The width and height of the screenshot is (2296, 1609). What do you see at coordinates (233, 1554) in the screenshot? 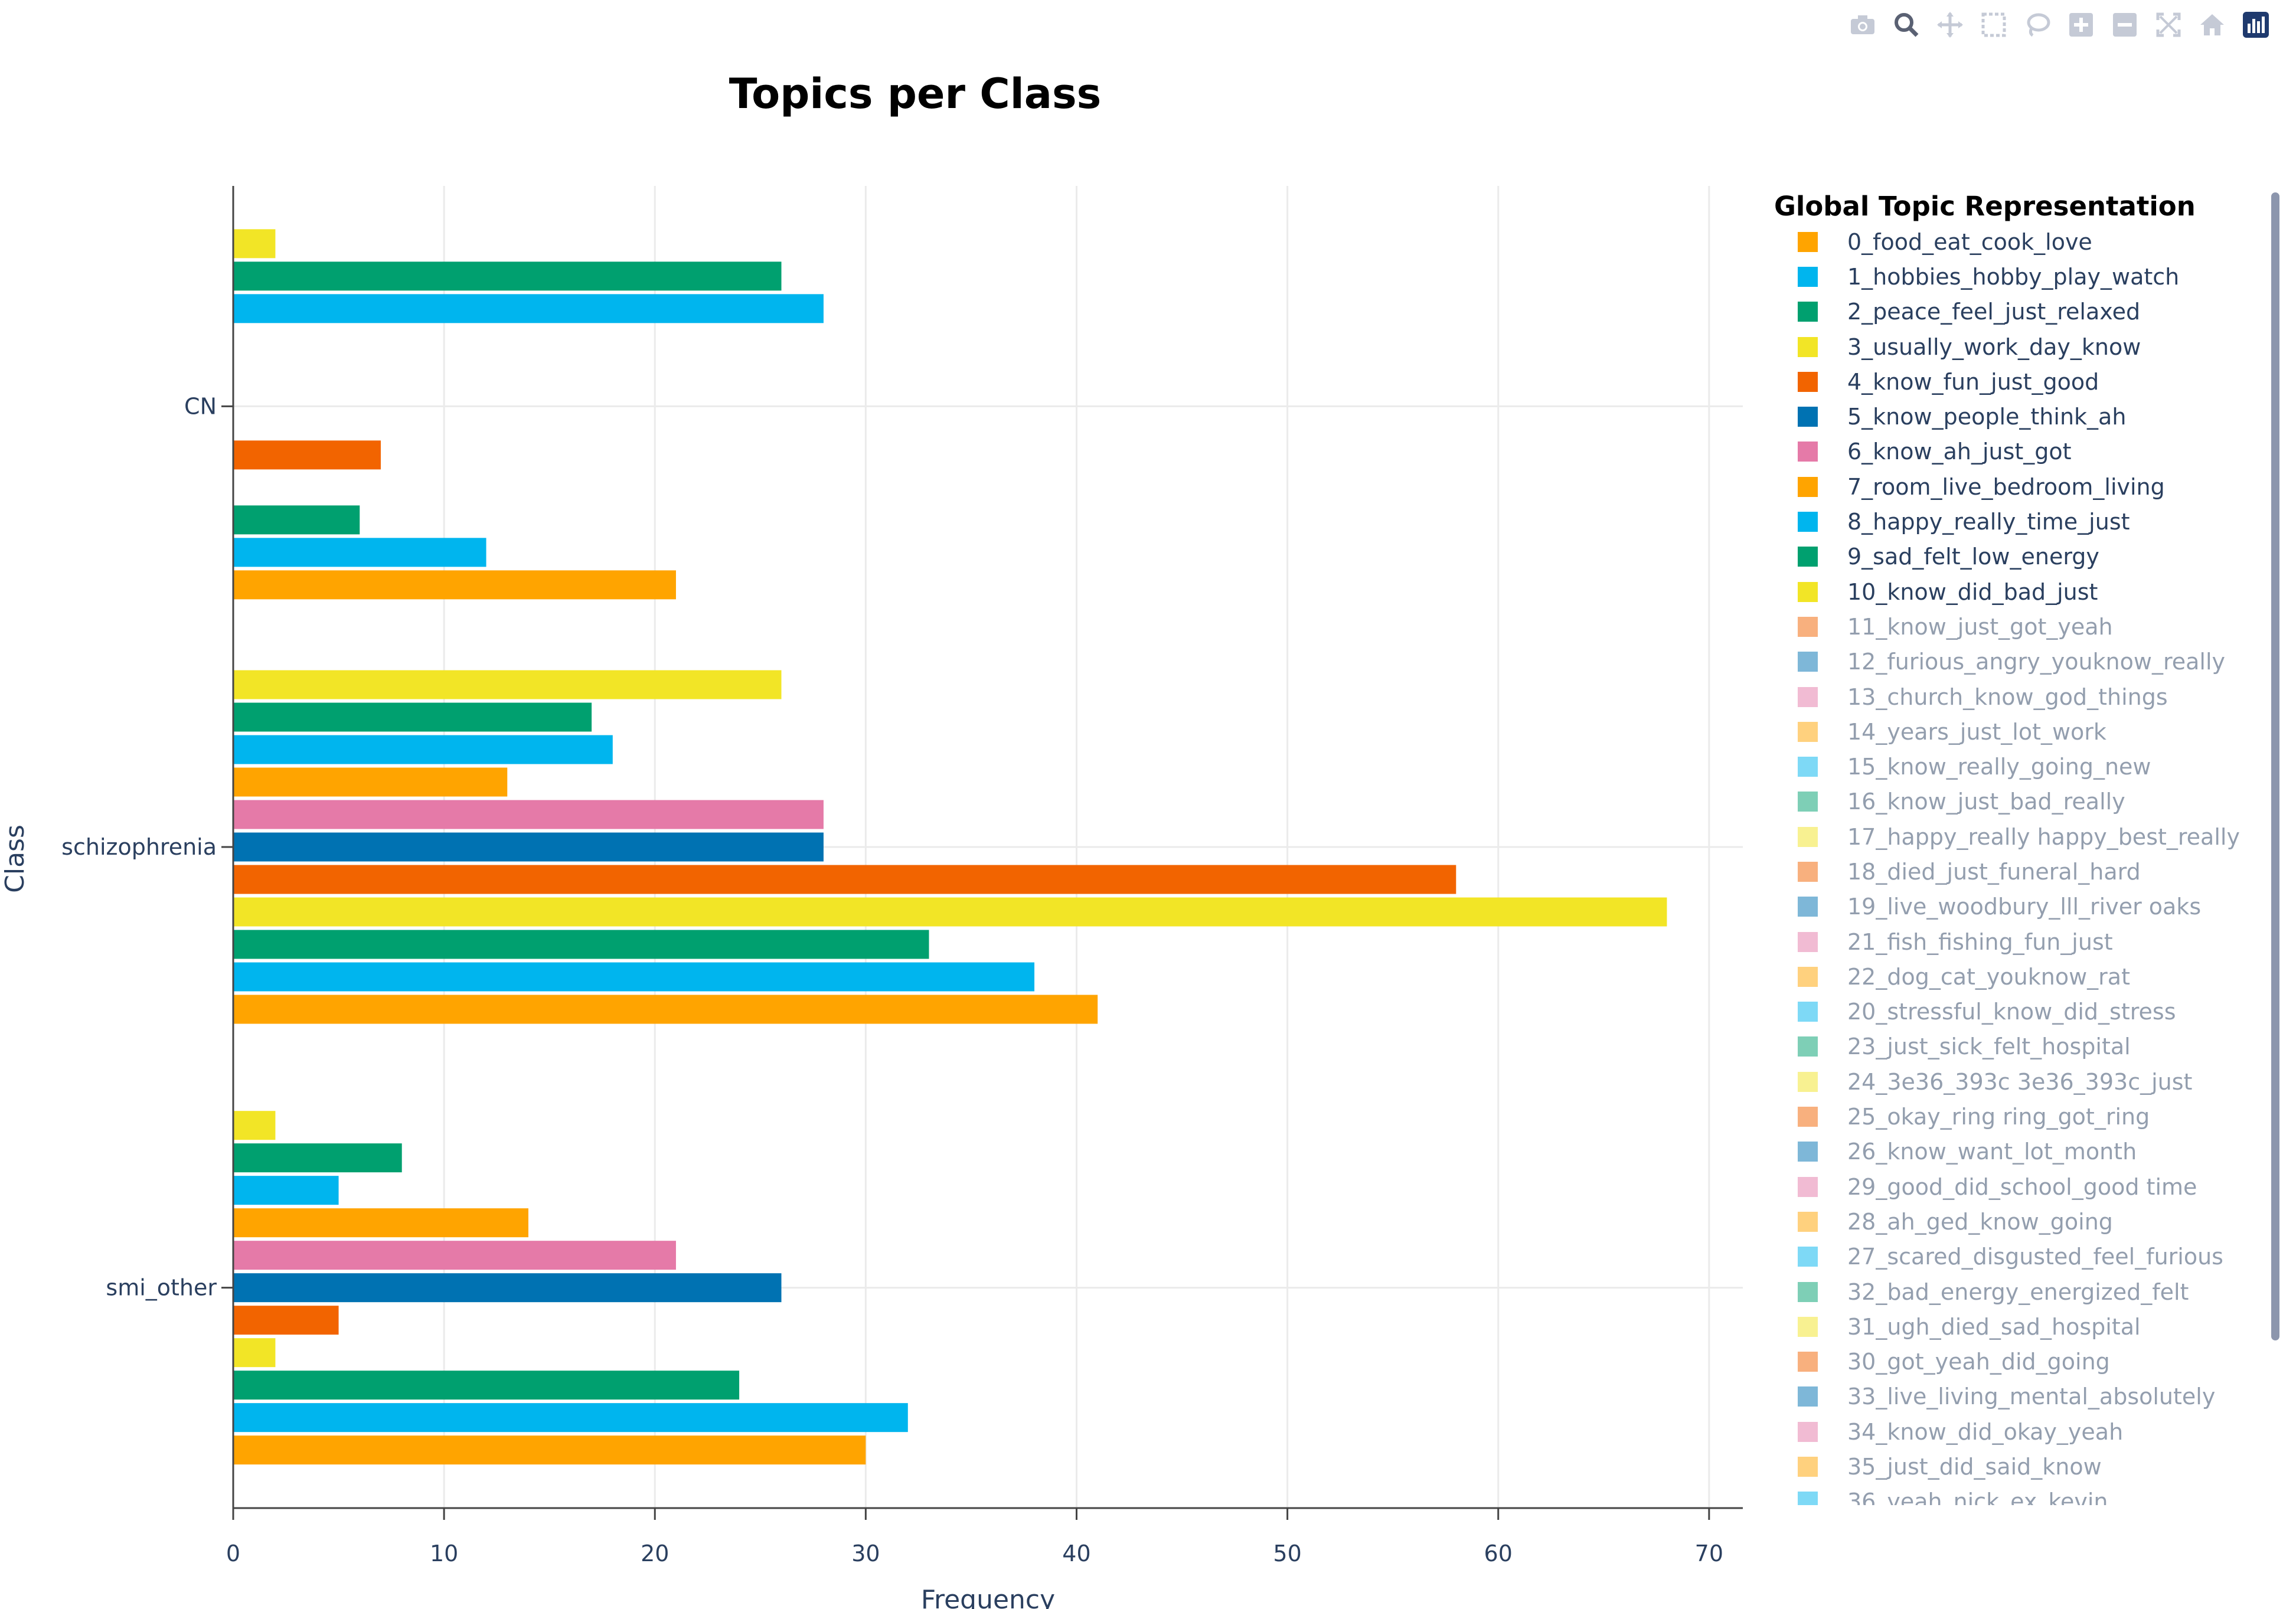
I see `x-tick-label: 0` at bounding box center [233, 1554].